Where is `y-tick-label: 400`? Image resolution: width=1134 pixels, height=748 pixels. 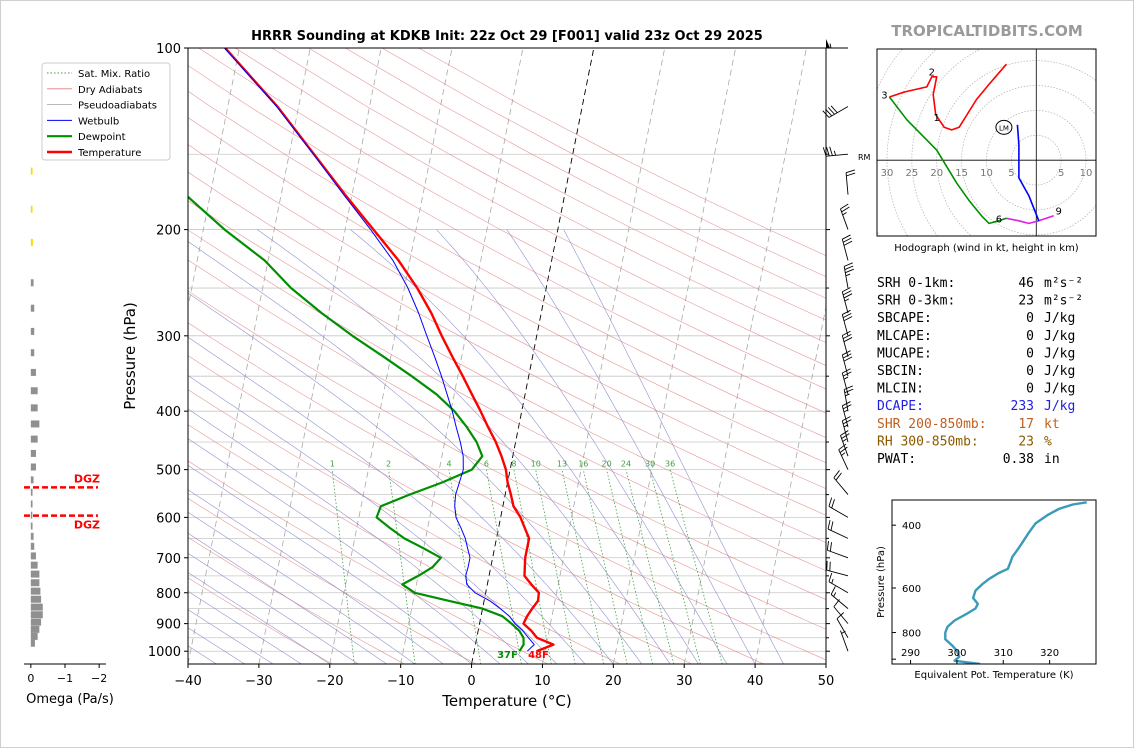 y-tick-label: 400 is located at coordinates (168, 412).